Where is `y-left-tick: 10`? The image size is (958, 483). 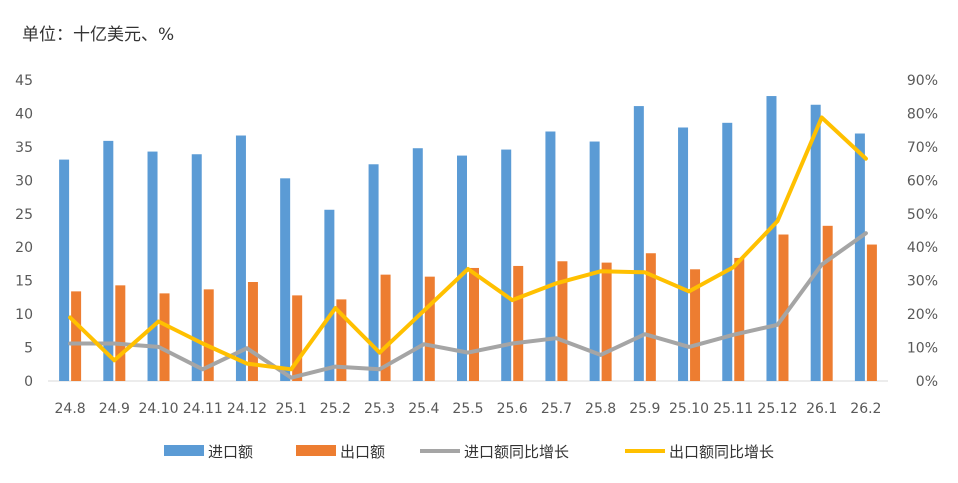
y-left-tick: 10 is located at coordinates (24, 315).